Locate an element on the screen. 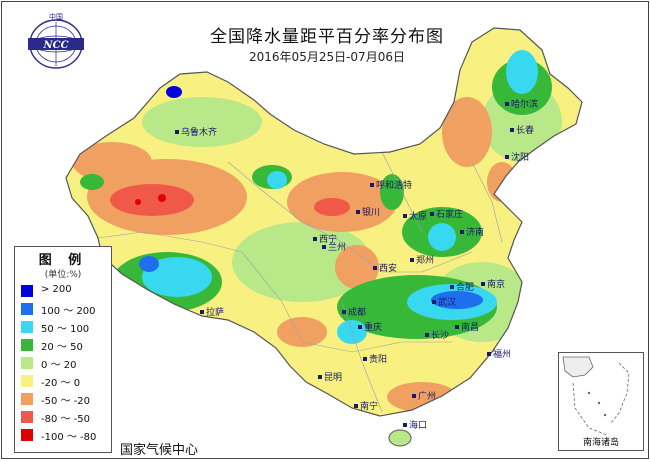 The height and width of the screenshot is (461, 650). city-label: 太原 is located at coordinates (418, 216).